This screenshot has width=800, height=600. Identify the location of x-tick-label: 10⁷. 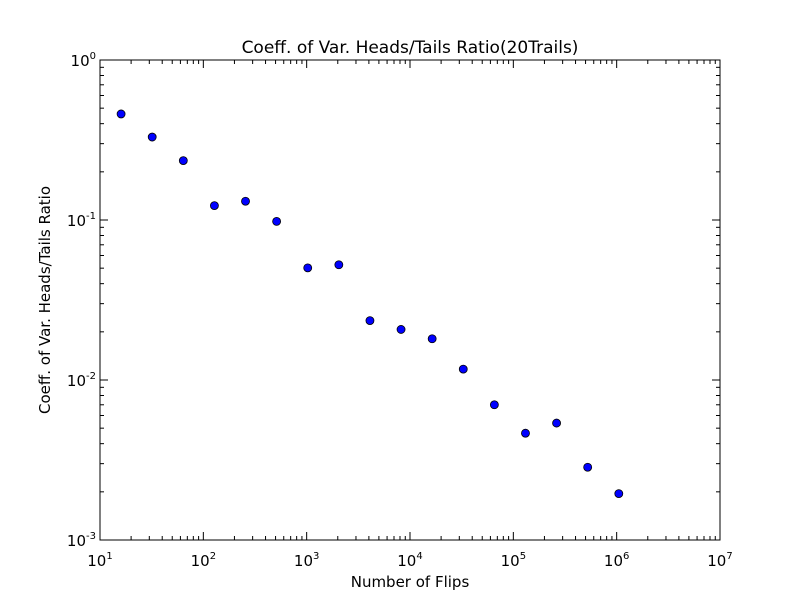
(719, 560).